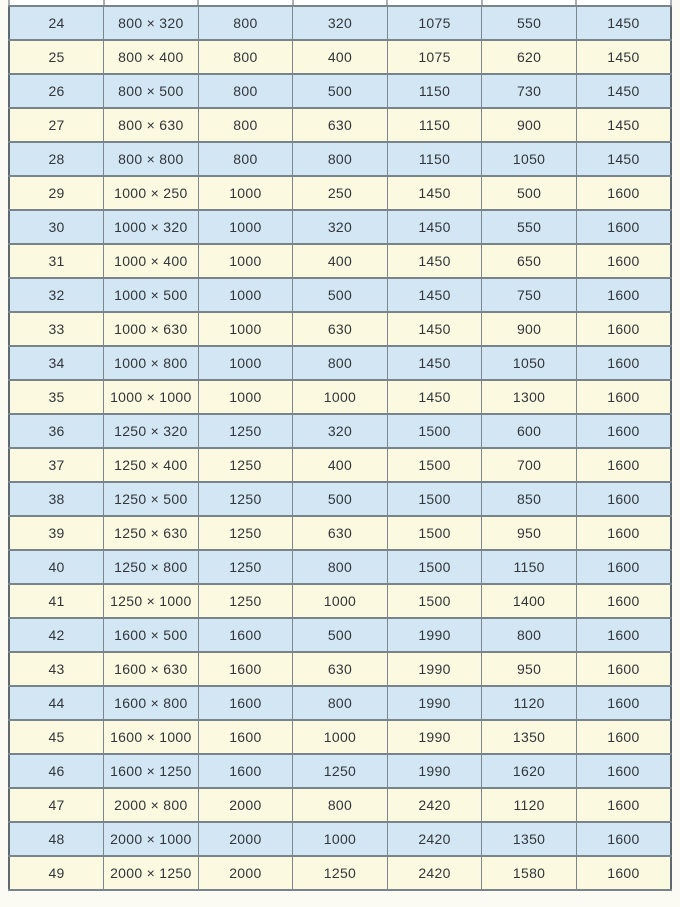  I want to click on value-cell: 250, so click(340, 193).